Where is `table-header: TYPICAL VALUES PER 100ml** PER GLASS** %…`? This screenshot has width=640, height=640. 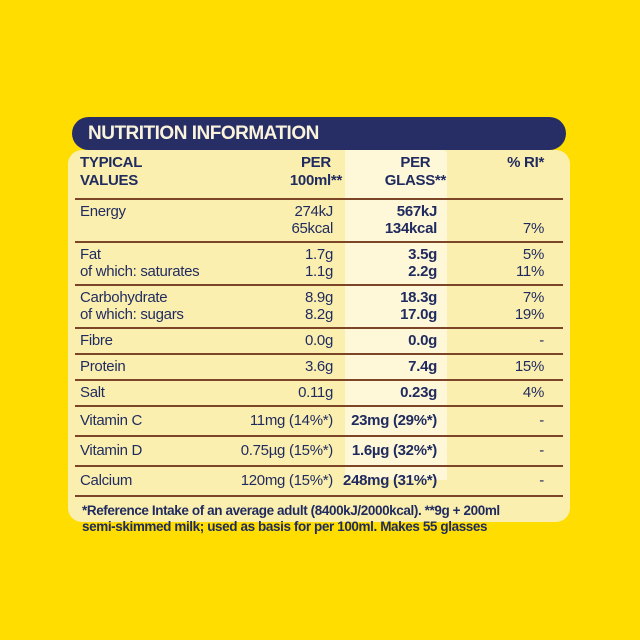 table-header: TYPICAL VALUES PER 100ml** PER GLASS** %… is located at coordinates (319, 174).